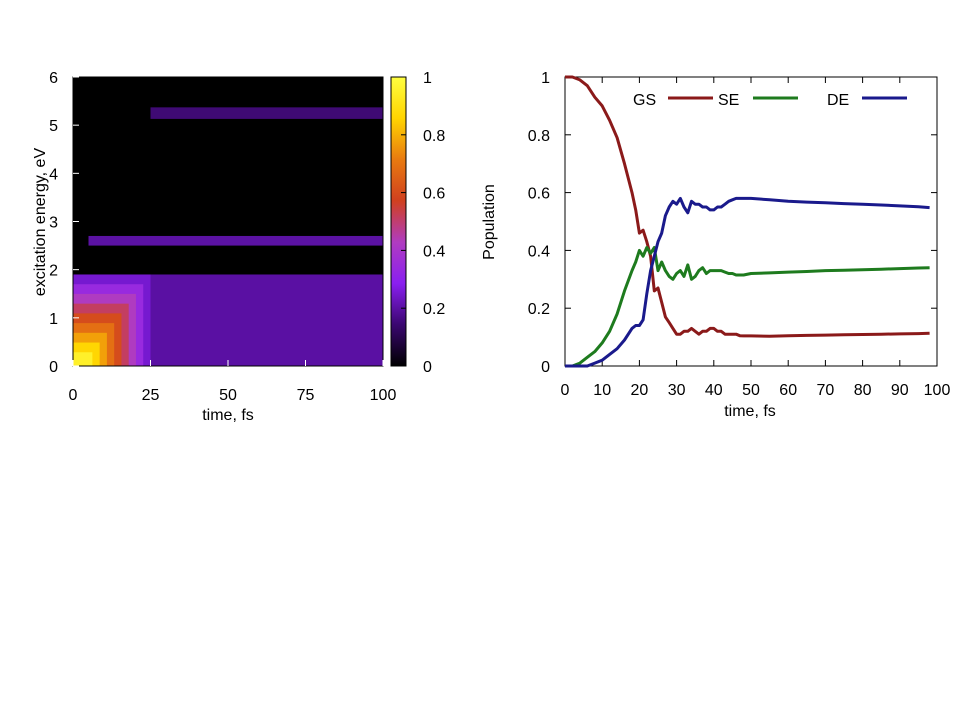 The image size is (960, 720). I want to click on population-x-tick-label: 60, so click(788, 390).